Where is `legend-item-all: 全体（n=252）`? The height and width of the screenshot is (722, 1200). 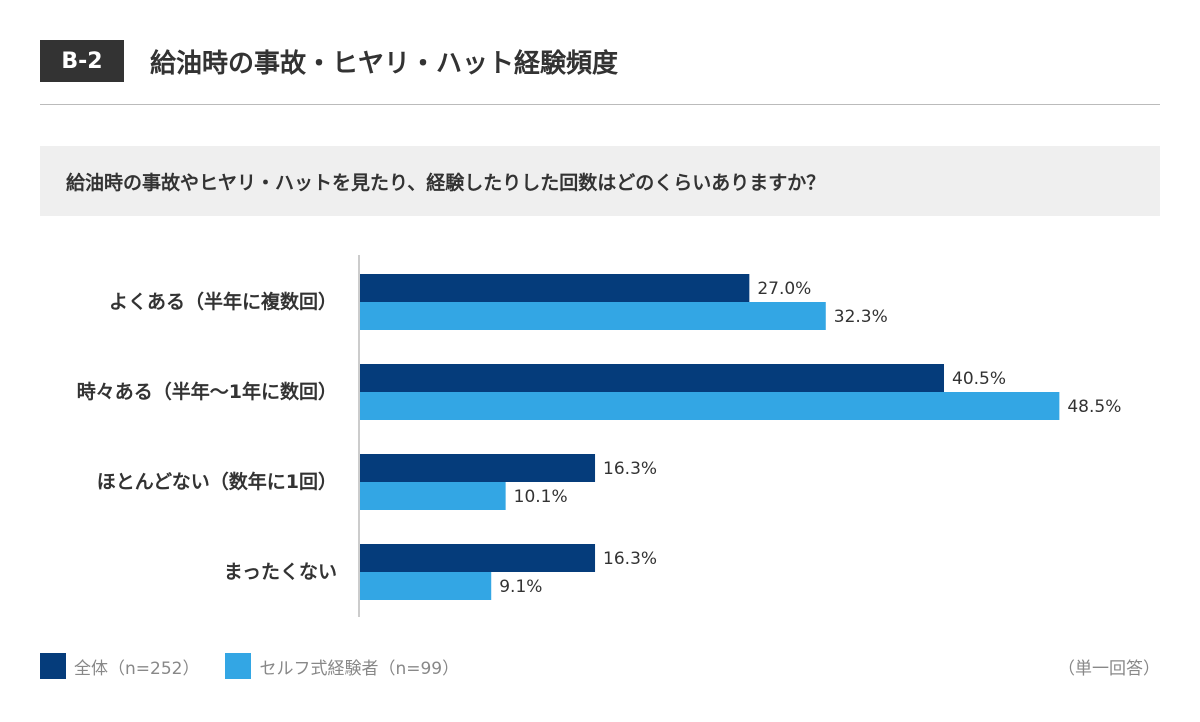
legend-item-all: 全体（n=252） is located at coordinates (119, 666).